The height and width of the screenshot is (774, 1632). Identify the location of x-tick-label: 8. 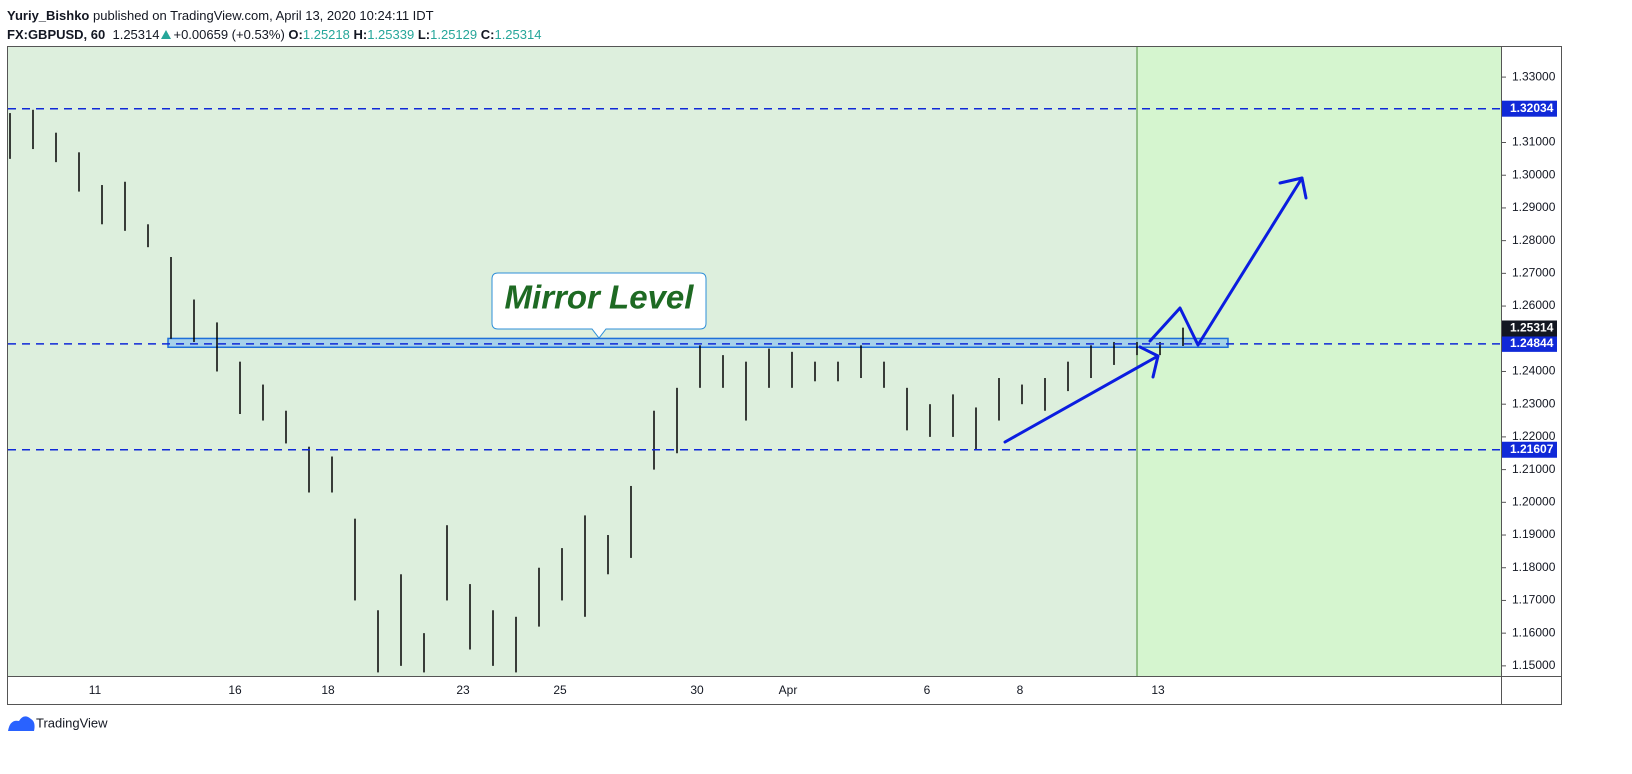
(1020, 690).